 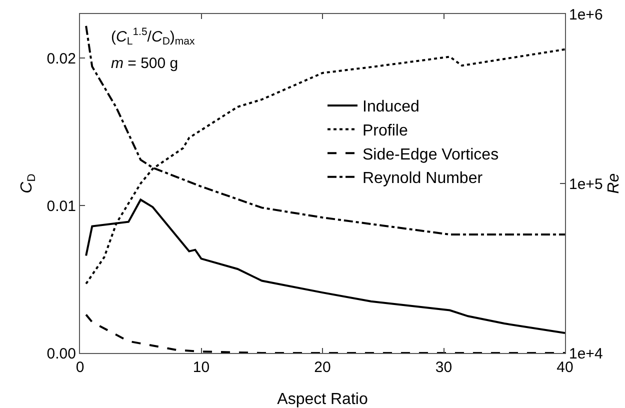 What do you see at coordinates (586, 15) in the screenshot?
I see `y2-tick-label: 1e+6` at bounding box center [586, 15].